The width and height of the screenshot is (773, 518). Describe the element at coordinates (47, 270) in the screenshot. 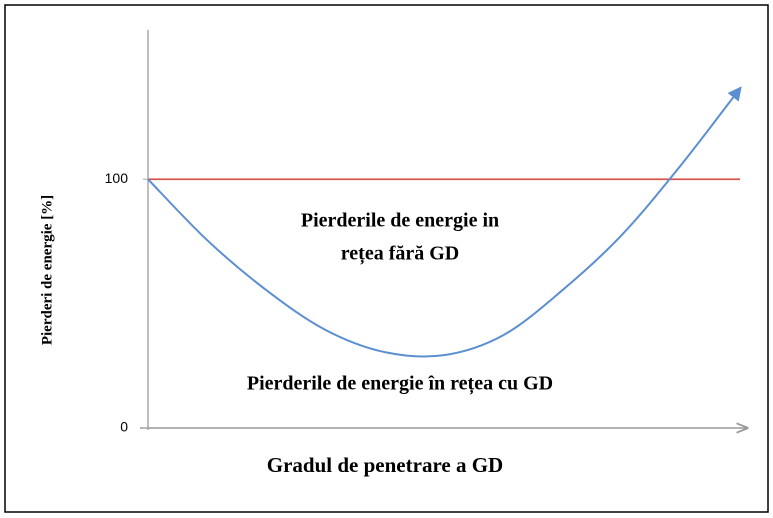

I see `y-axis-label: Pierderi de energie [%]` at that location.